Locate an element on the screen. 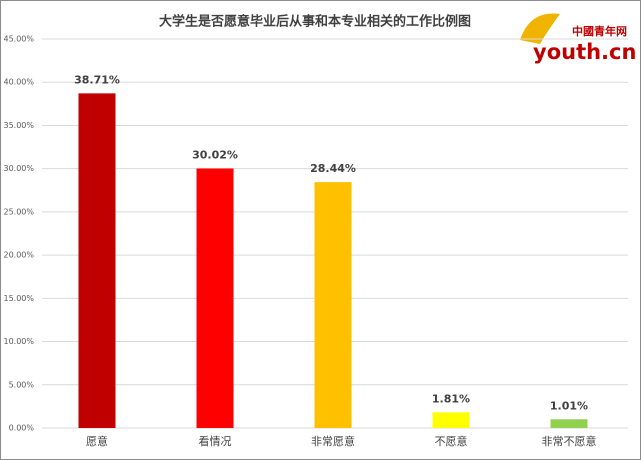  y-tick-label: 30.00% is located at coordinates (18, 168).